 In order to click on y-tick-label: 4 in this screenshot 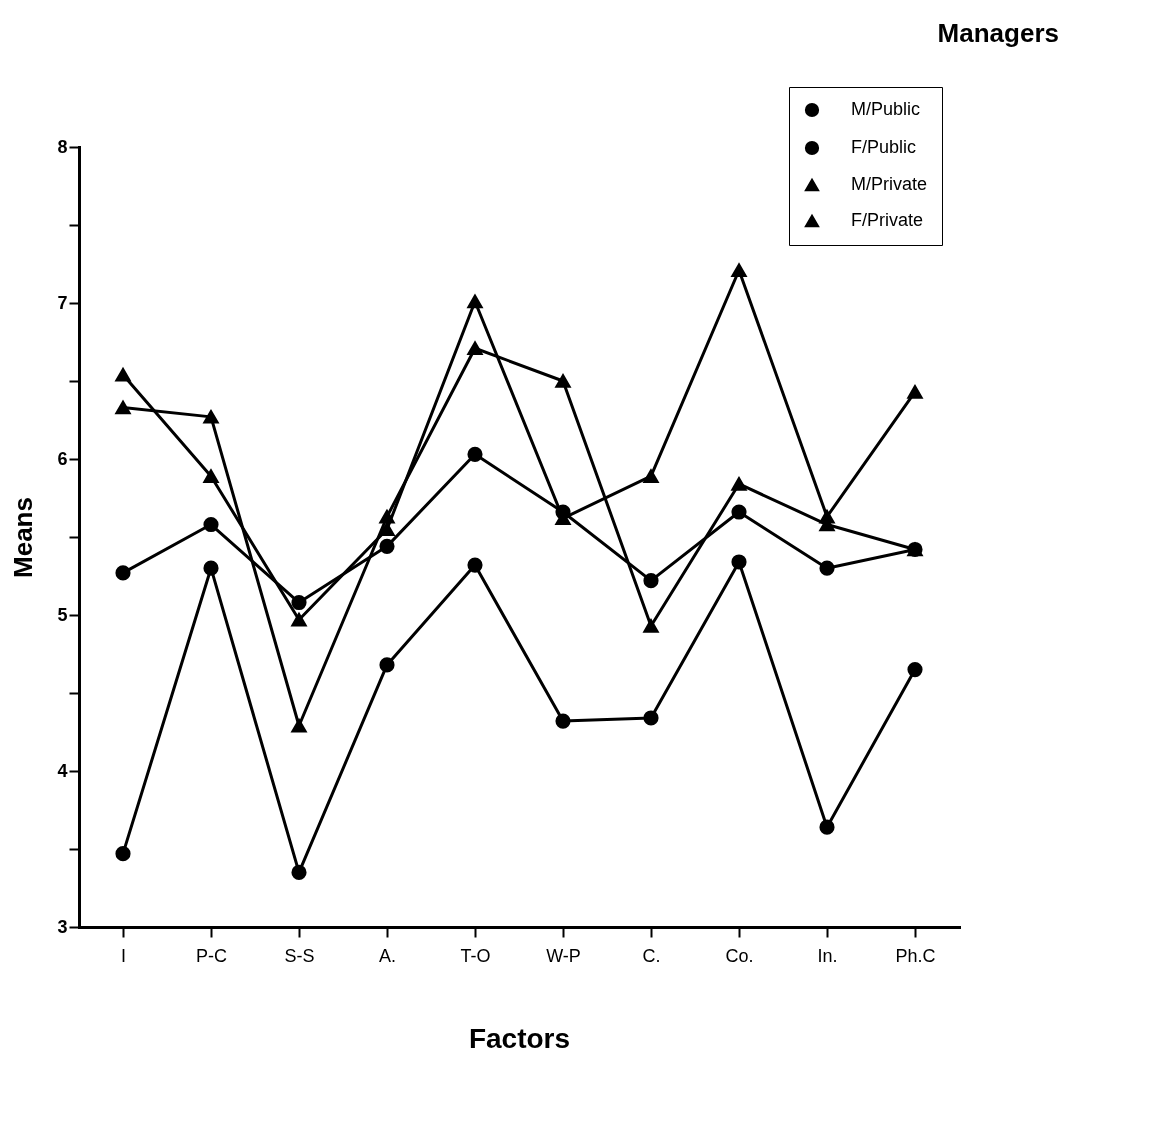, I will do `click(62, 770)`.